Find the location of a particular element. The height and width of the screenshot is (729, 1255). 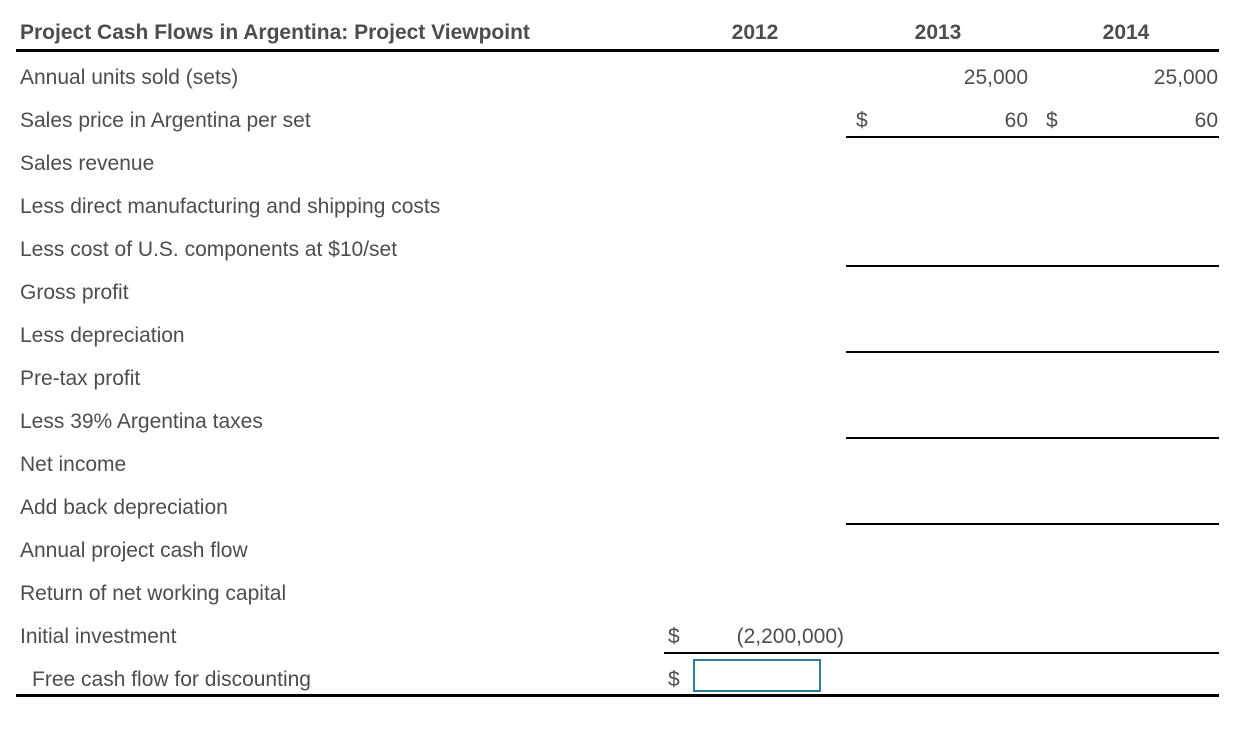

cell-value-2013: 60 is located at coordinates (1016, 120).